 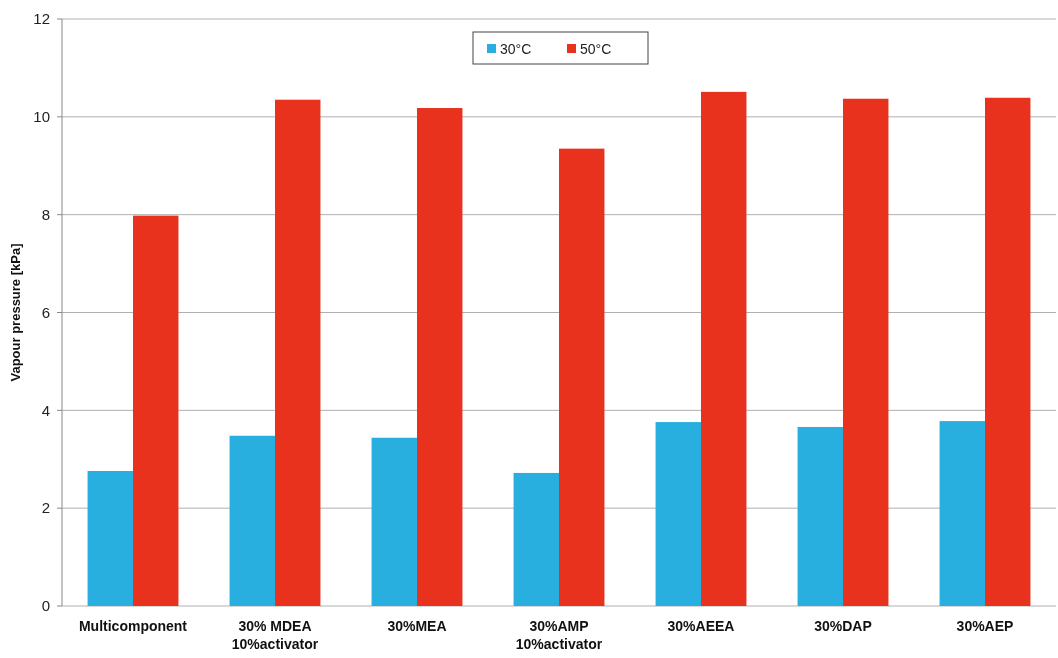 I want to click on x-tick-label: 30%MEA, so click(x=417, y=626).